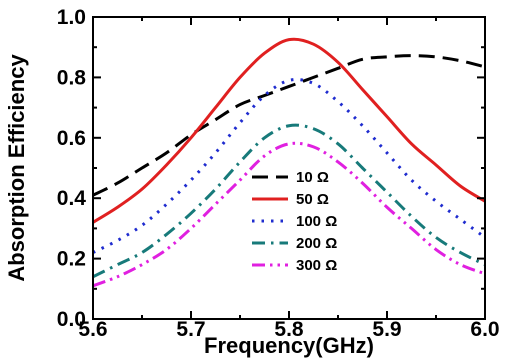 Image resolution: width=507 pixels, height=359 pixels. Describe the element at coordinates (294, 221) in the screenshot. I see `legend: 10 Ω 50 Ω 100 Ω 200 Ω 300 Ω` at that location.